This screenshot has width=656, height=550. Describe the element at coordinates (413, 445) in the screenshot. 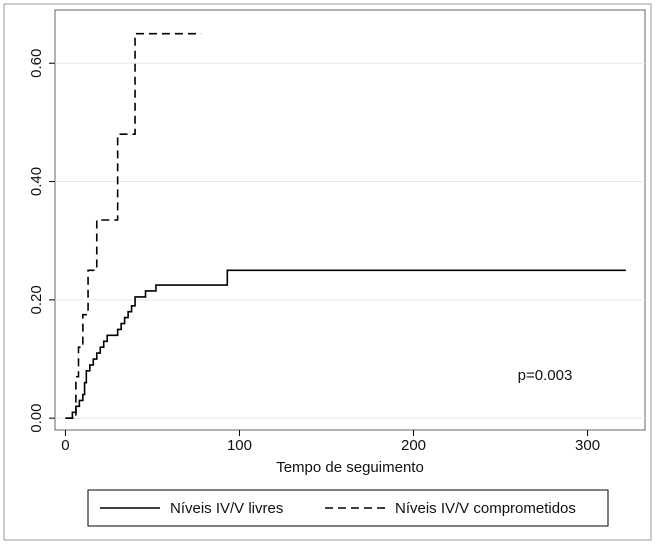

I see `x-tick-label: 200` at that location.